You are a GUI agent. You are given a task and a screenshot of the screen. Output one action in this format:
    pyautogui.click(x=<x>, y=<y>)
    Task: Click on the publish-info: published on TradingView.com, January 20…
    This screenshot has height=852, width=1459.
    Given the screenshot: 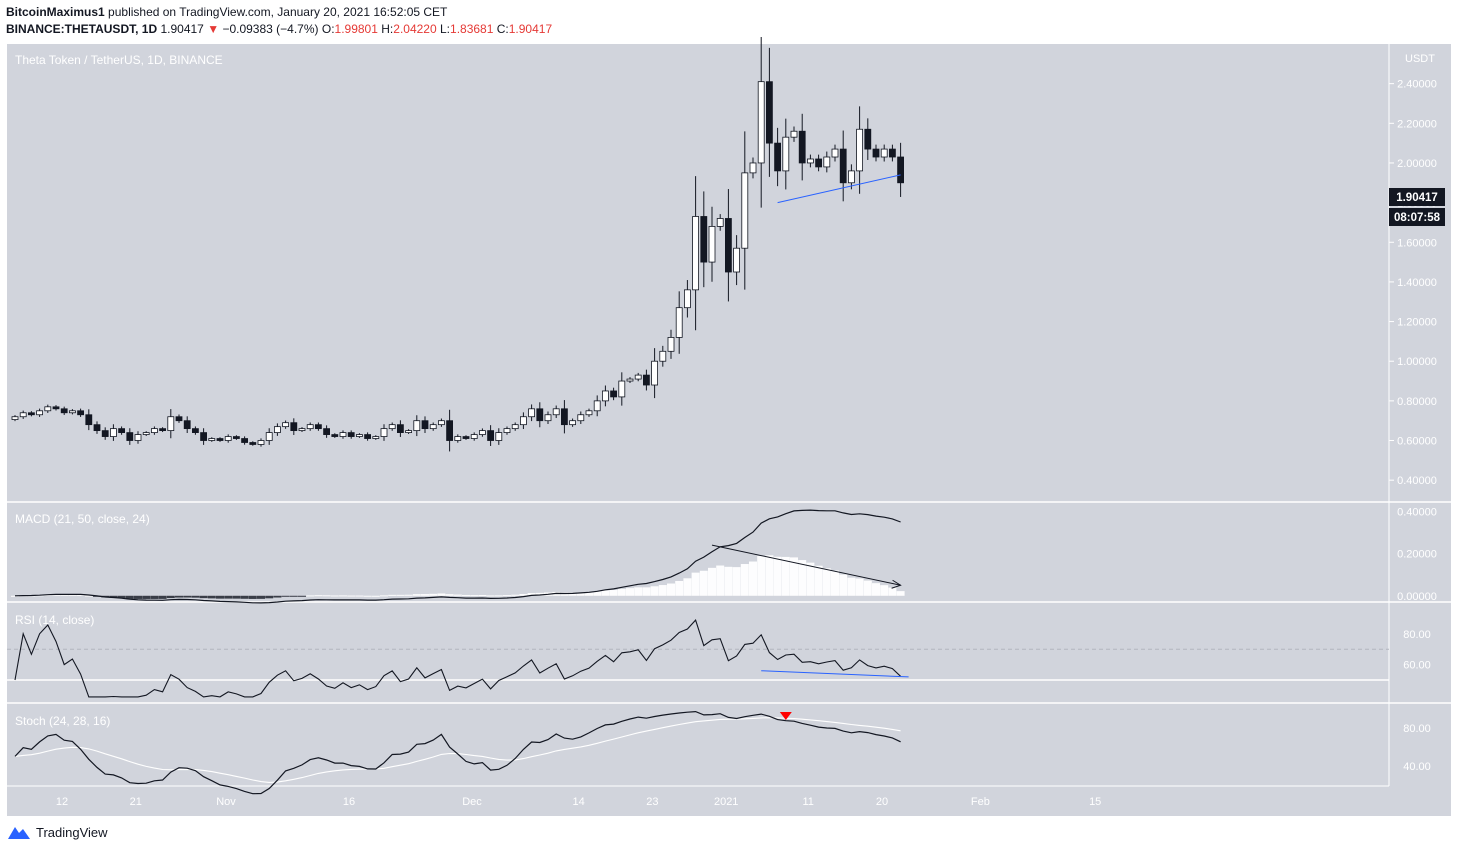 What is the action you would take?
    pyautogui.click(x=278, y=12)
    